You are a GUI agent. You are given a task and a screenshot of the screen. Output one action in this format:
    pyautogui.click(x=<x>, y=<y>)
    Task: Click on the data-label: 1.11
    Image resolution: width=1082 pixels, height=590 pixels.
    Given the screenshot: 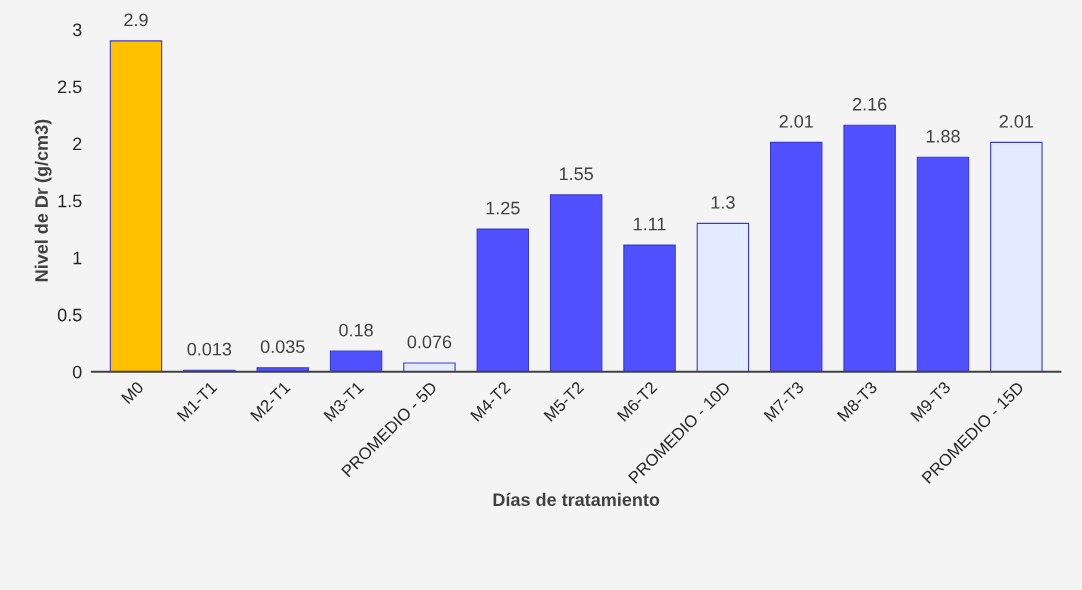 What is the action you would take?
    pyautogui.click(x=650, y=224)
    